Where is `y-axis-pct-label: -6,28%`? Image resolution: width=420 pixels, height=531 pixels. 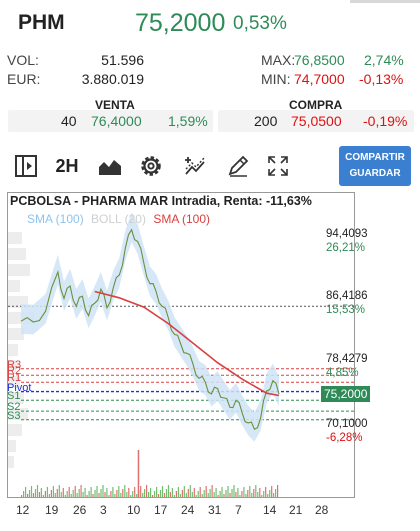 y-axis-pct-label: -6,28% is located at coordinates (344, 437).